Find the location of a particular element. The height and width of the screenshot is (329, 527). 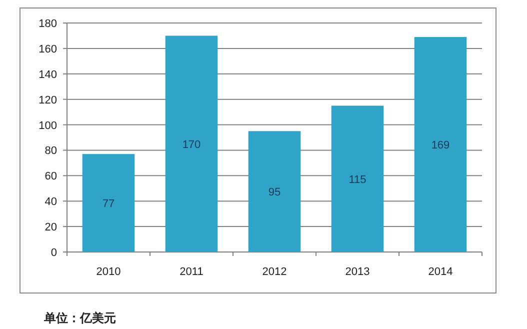

x-tick-label: 2011 is located at coordinates (192, 272).